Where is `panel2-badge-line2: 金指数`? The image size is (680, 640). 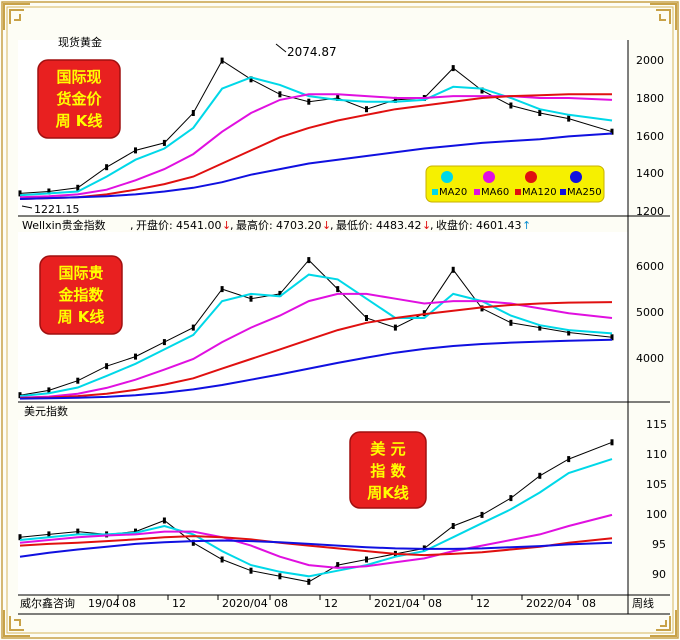 panel2-badge-line2: 金指数 is located at coordinates (80, 295).